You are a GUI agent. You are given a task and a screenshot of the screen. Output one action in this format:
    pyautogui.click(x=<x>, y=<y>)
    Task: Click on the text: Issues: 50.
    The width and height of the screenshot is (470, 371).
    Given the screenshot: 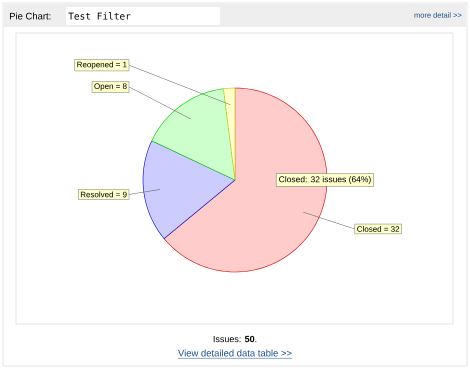 What is the action you would take?
    pyautogui.click(x=235, y=339)
    